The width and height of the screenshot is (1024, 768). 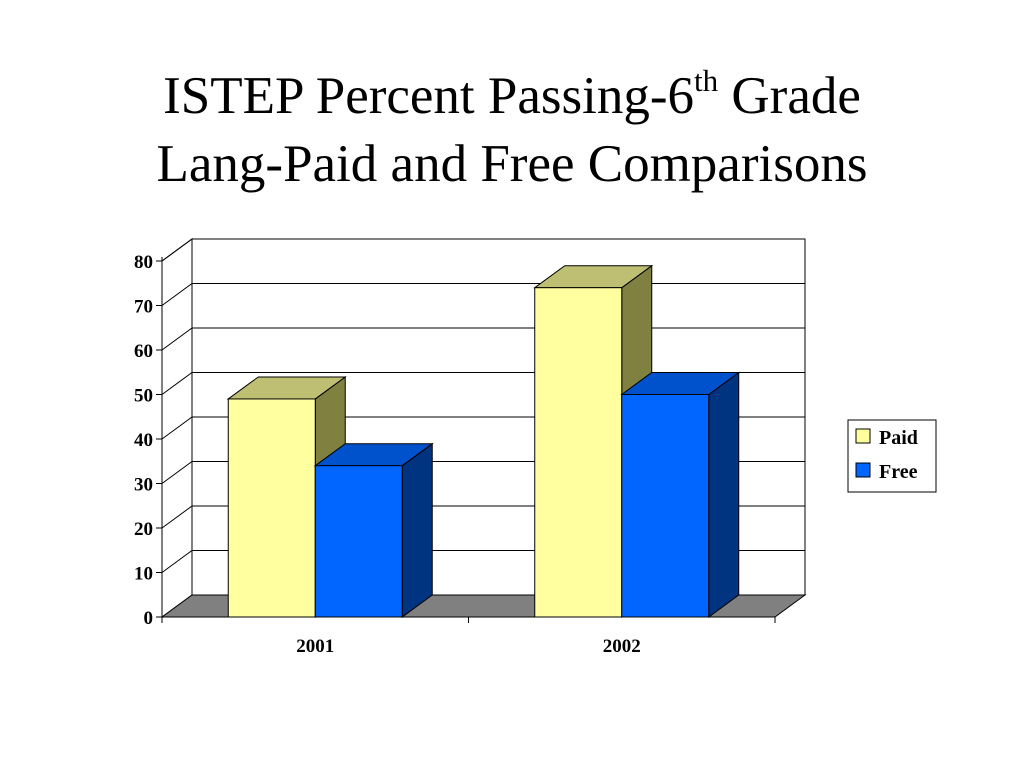 What do you see at coordinates (143, 396) in the screenshot?
I see `y-tick-label: 50` at bounding box center [143, 396].